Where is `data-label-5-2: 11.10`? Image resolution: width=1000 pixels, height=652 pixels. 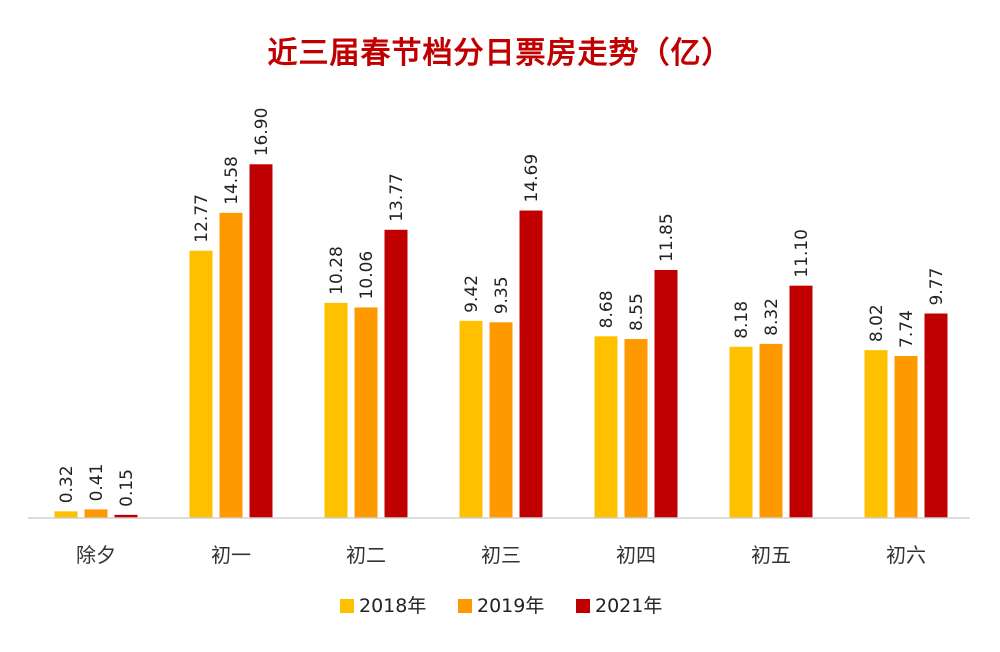 data-label-5-2: 11.10 is located at coordinates (802, 253).